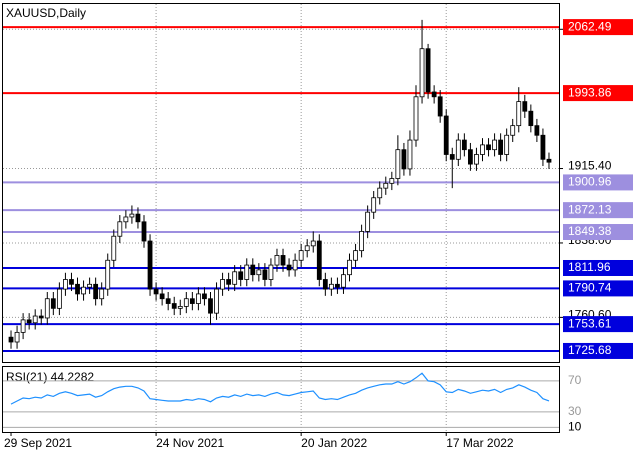 This screenshot has height=457, width=640. What do you see at coordinates (590, 182) in the screenshot?
I see `level-label: 1900.96` at bounding box center [590, 182].